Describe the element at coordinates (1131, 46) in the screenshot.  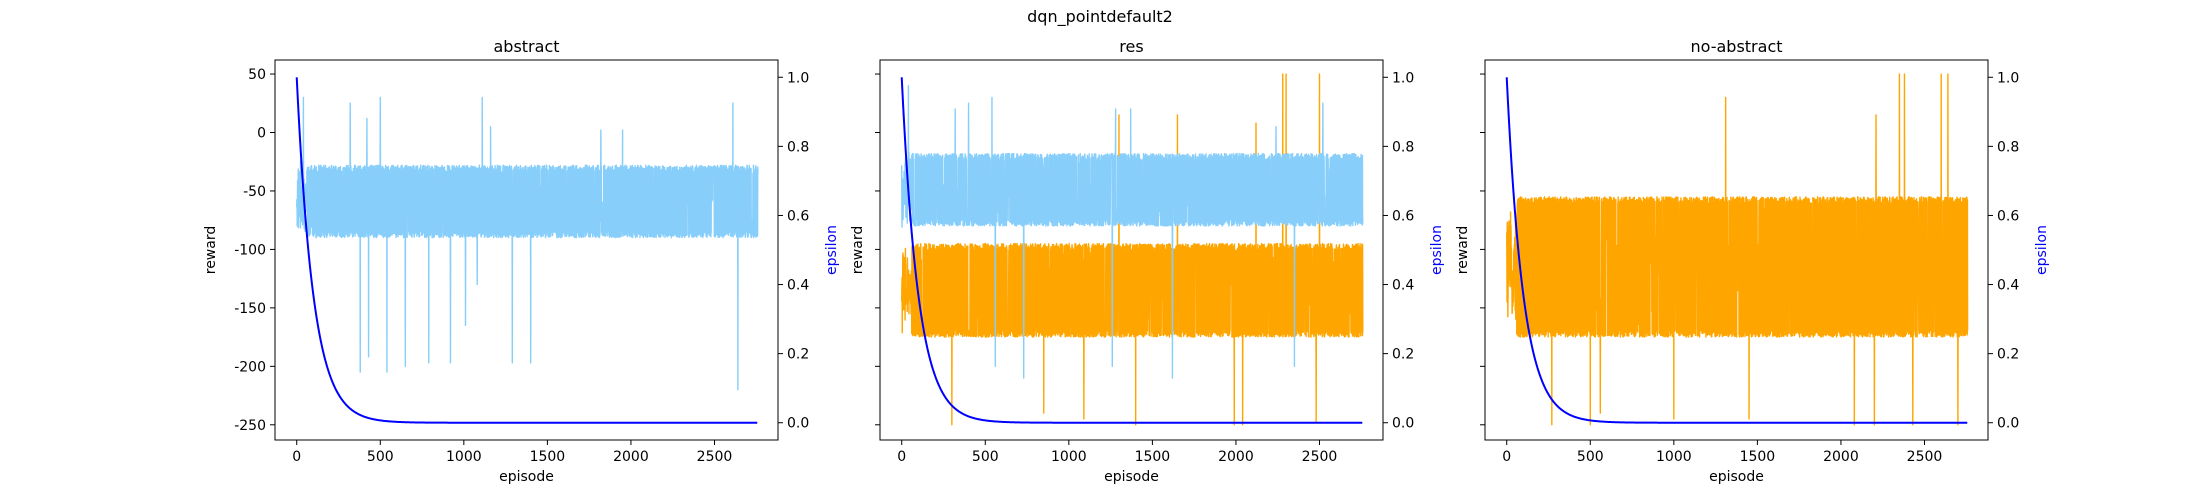
I see `panel-title: res` at that location.